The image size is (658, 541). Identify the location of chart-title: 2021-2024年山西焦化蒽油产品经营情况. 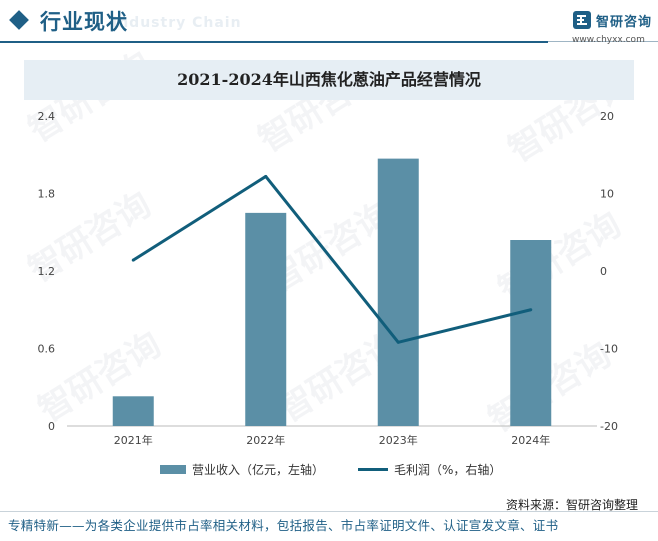
(329, 79).